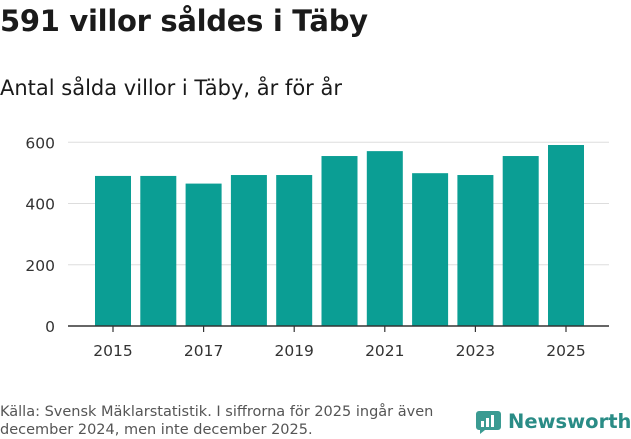 The image size is (631, 439). I want to click on chart-title: 591 villor såldes i Täby, so click(184, 21).